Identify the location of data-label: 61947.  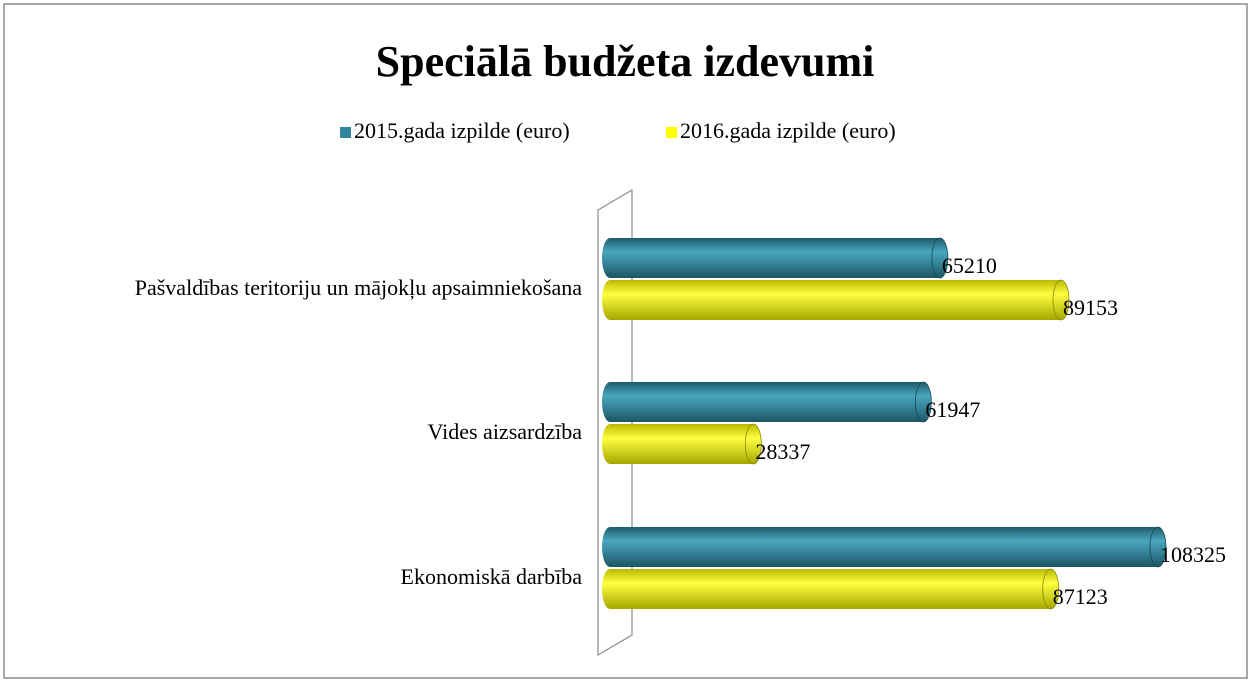
(952, 409).